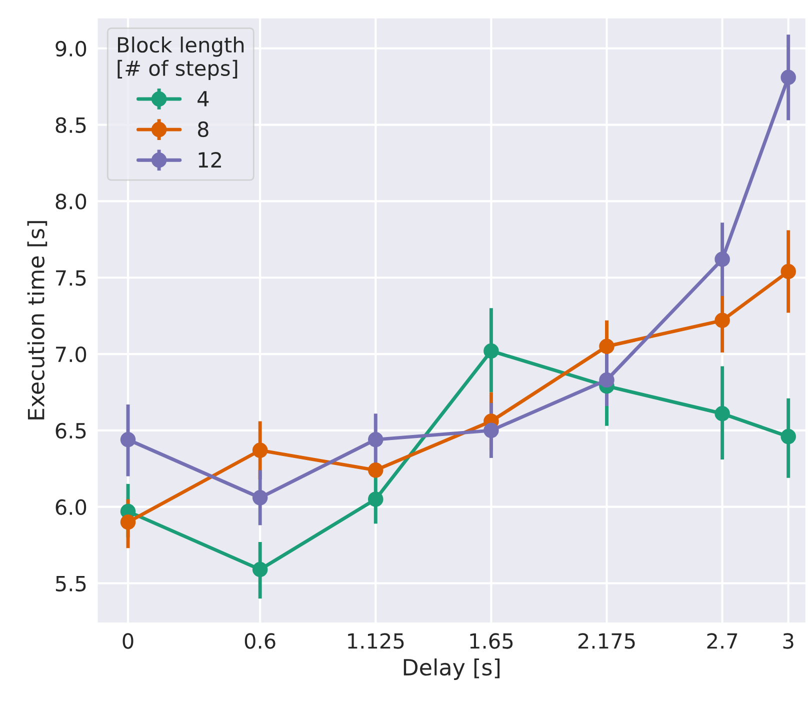  I want to click on y-tick-label: 6.0, so click(71, 507).